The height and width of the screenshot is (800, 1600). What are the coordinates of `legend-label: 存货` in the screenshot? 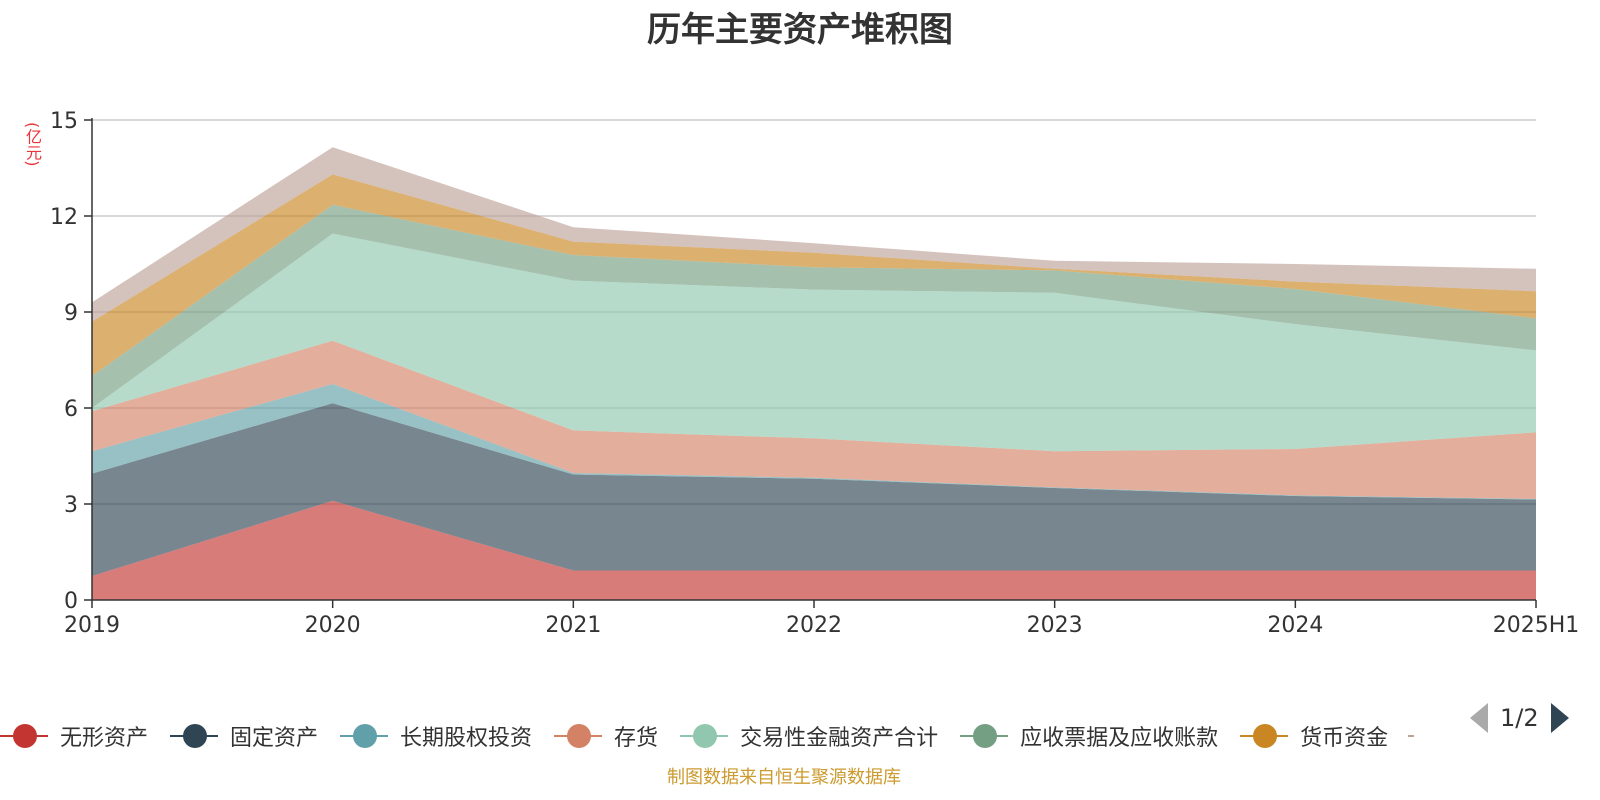 It's located at (636, 738).